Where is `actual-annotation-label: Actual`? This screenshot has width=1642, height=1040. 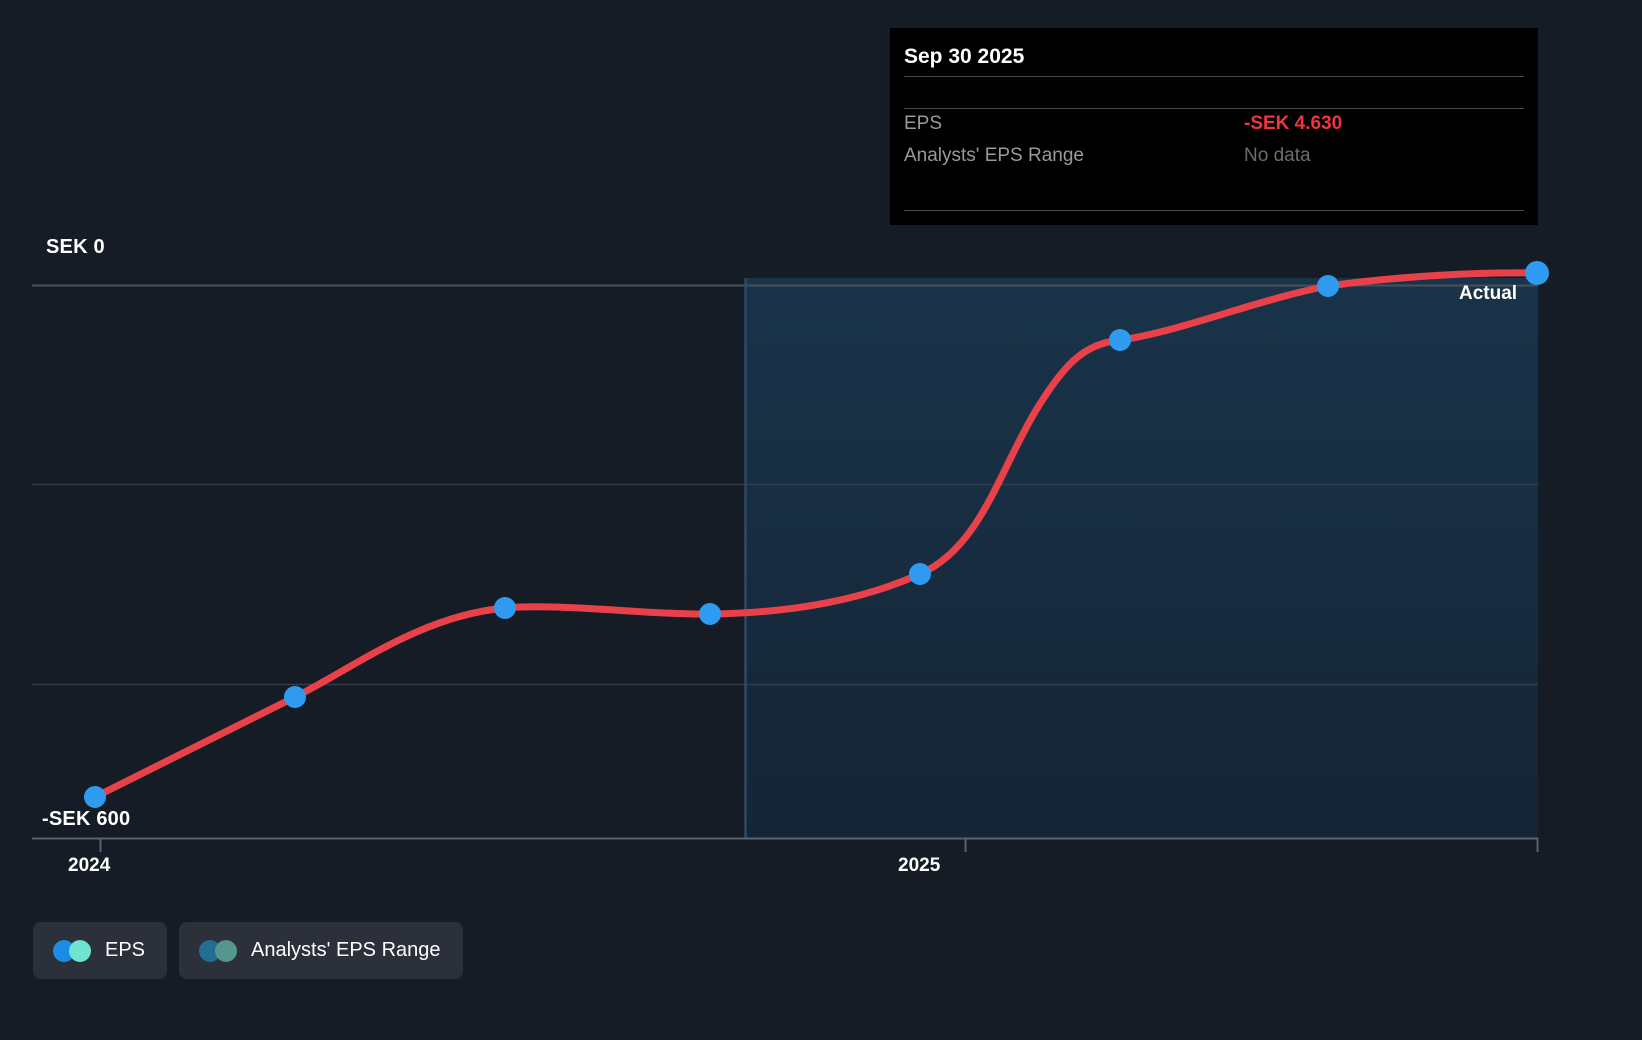 actual-annotation-label: Actual is located at coordinates (1488, 293).